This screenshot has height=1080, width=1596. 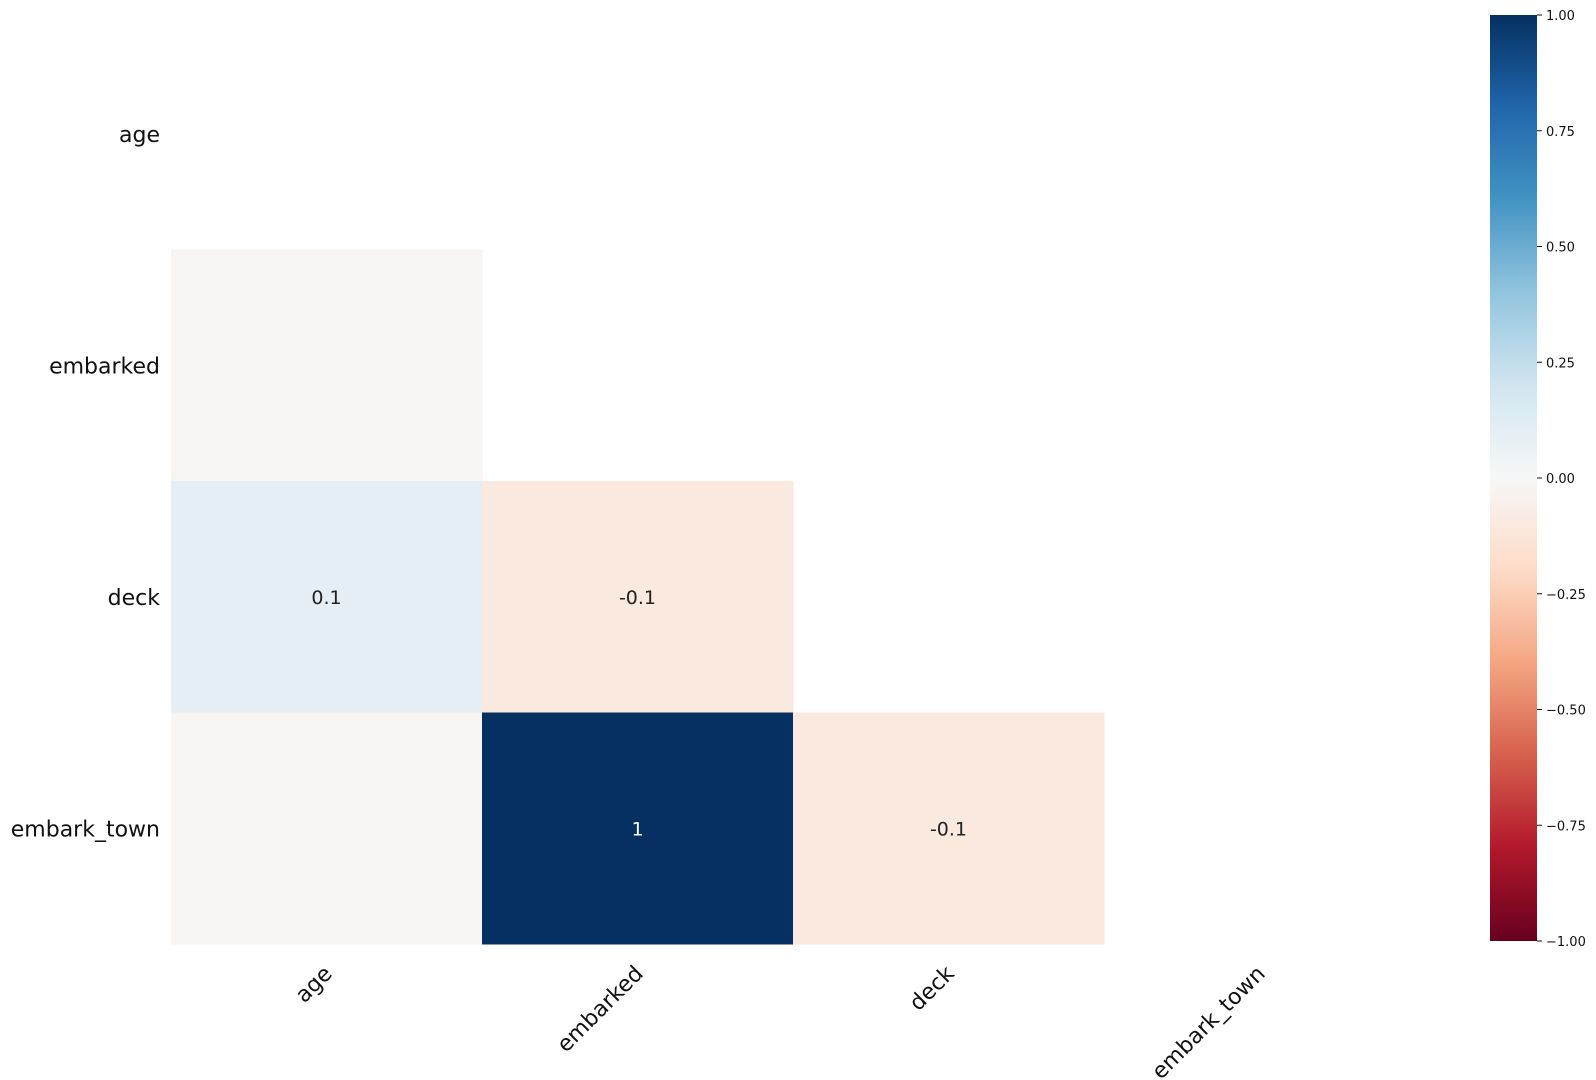 I want to click on heatmap-cell-labels: 0.1 -0.1 1 -0.1, so click(x=639, y=714).